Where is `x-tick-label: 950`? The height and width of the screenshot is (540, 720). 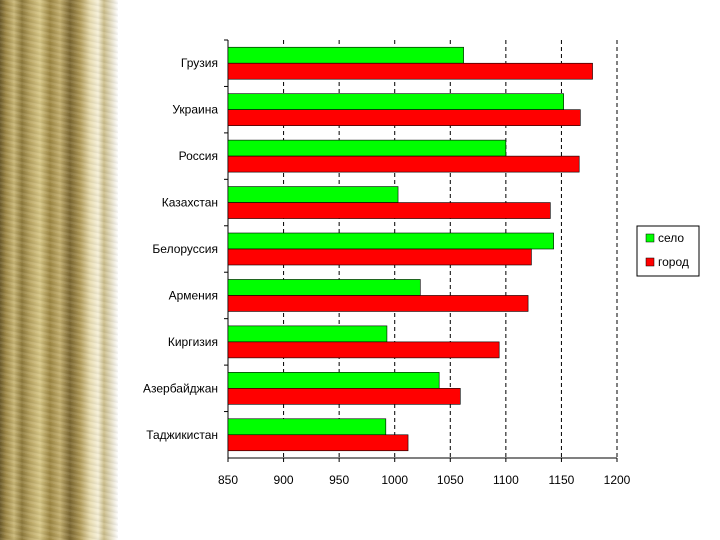 x-tick-label: 950 is located at coordinates (339, 480).